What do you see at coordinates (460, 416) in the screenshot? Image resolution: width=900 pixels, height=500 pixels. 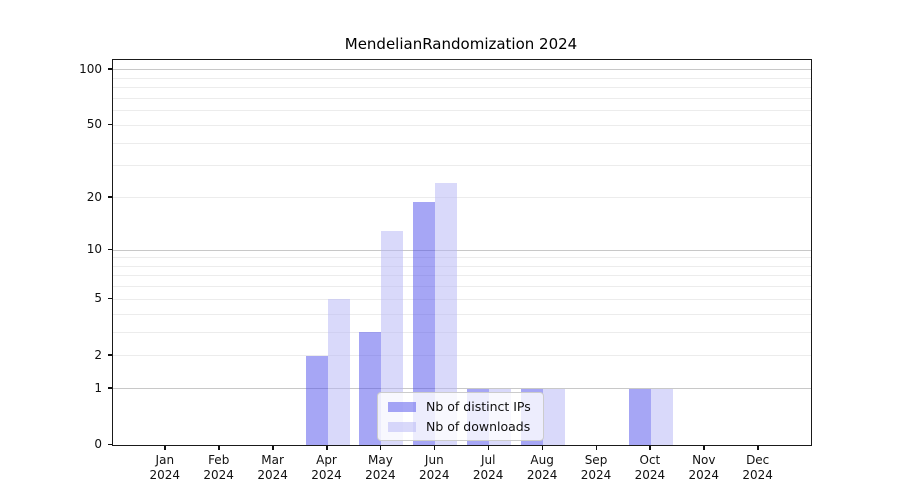 I see `legend: Nb of distinct IPs Nb of downloads` at bounding box center [460, 416].